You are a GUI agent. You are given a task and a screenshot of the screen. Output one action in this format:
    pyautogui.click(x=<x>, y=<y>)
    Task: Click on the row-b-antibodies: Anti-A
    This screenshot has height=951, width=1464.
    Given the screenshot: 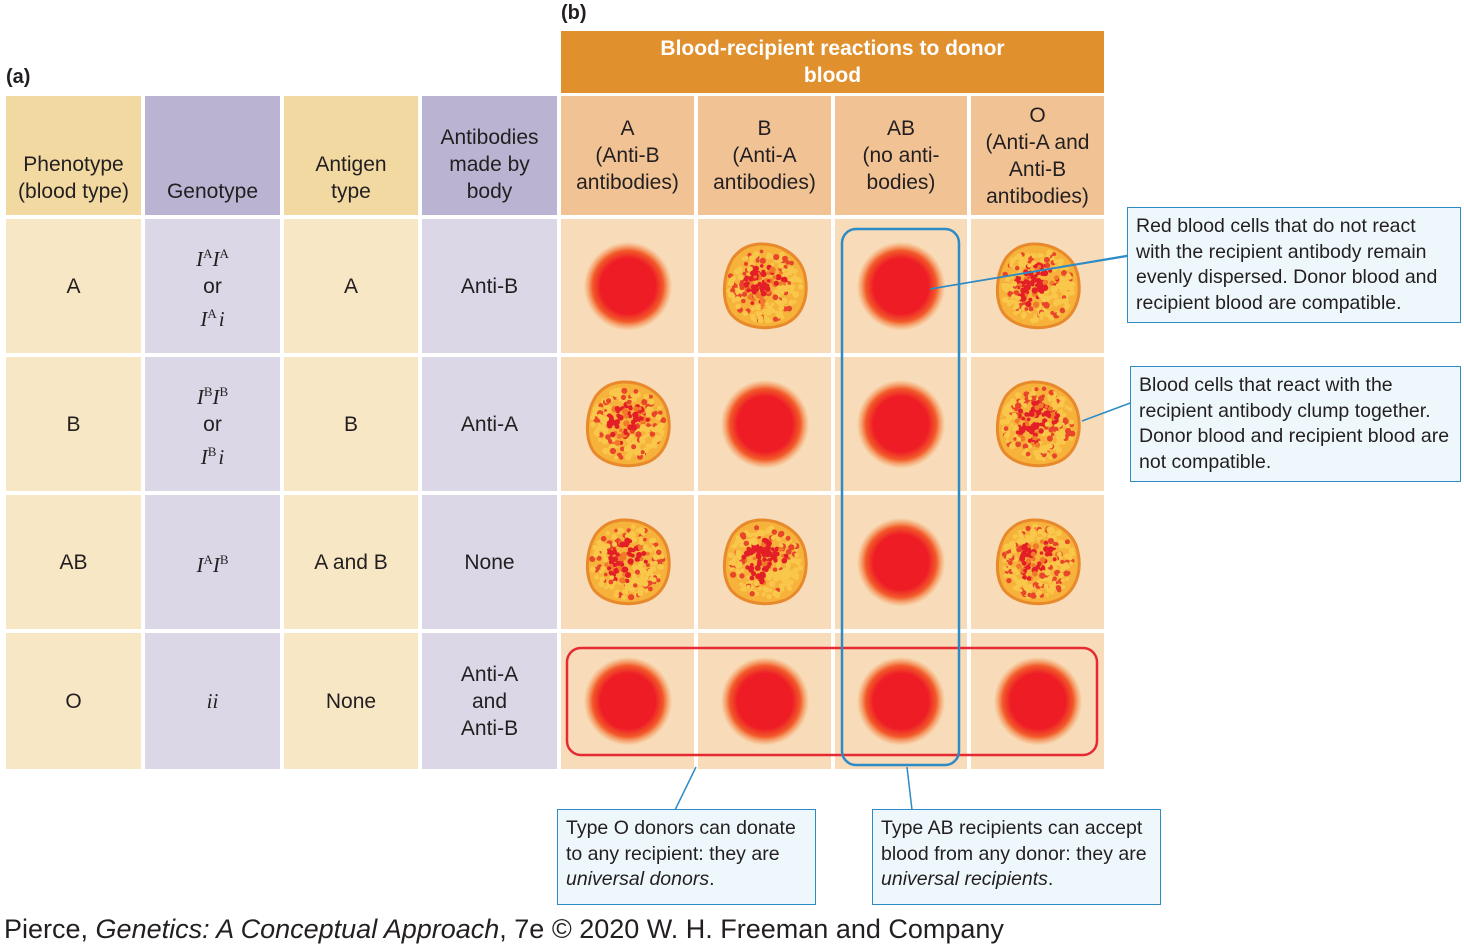 What is the action you would take?
    pyautogui.click(x=489, y=424)
    